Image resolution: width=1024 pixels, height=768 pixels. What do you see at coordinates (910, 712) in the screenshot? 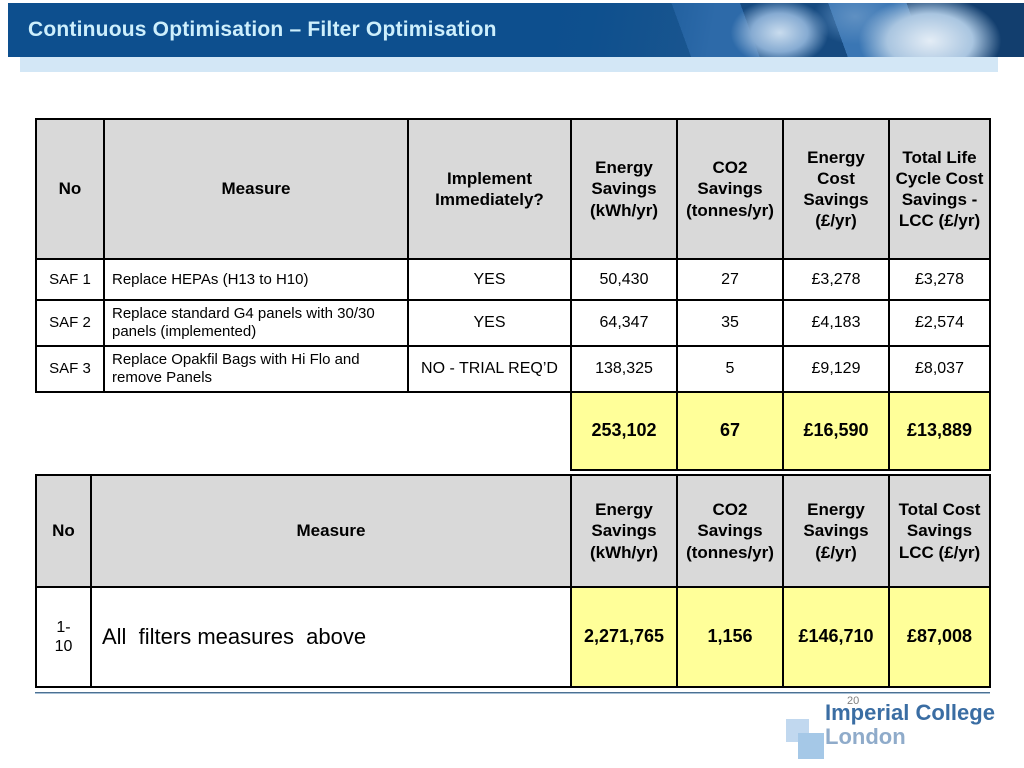
I see `logo-text-imperial-college: Imperial College` at bounding box center [910, 712].